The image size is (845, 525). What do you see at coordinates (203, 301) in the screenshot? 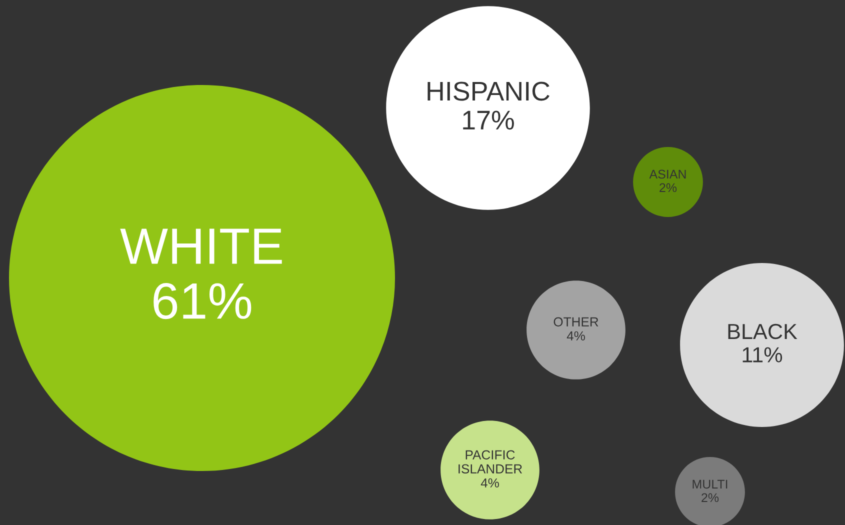
I see `data-label: 61%` at bounding box center [203, 301].